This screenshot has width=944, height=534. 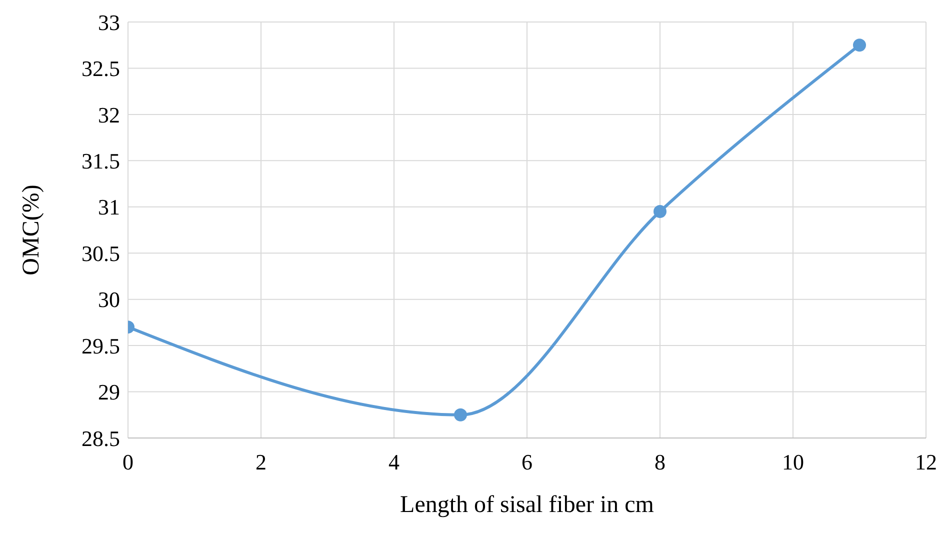 I want to click on x-tick-label: 12, so click(x=926, y=462).